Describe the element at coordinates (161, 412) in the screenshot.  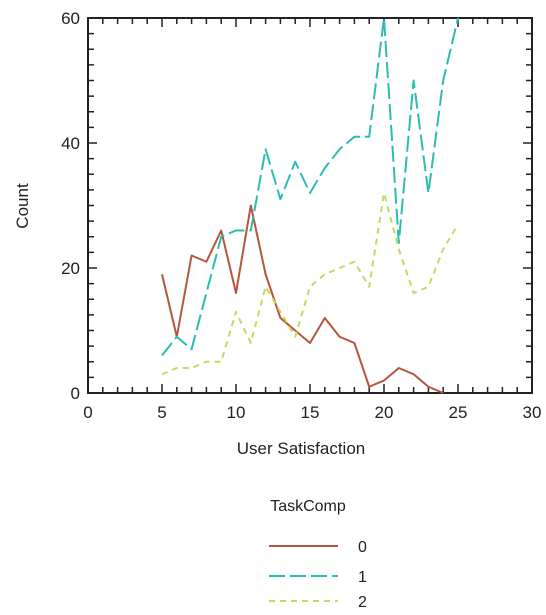
I see `x-tick-label: 5` at that location.